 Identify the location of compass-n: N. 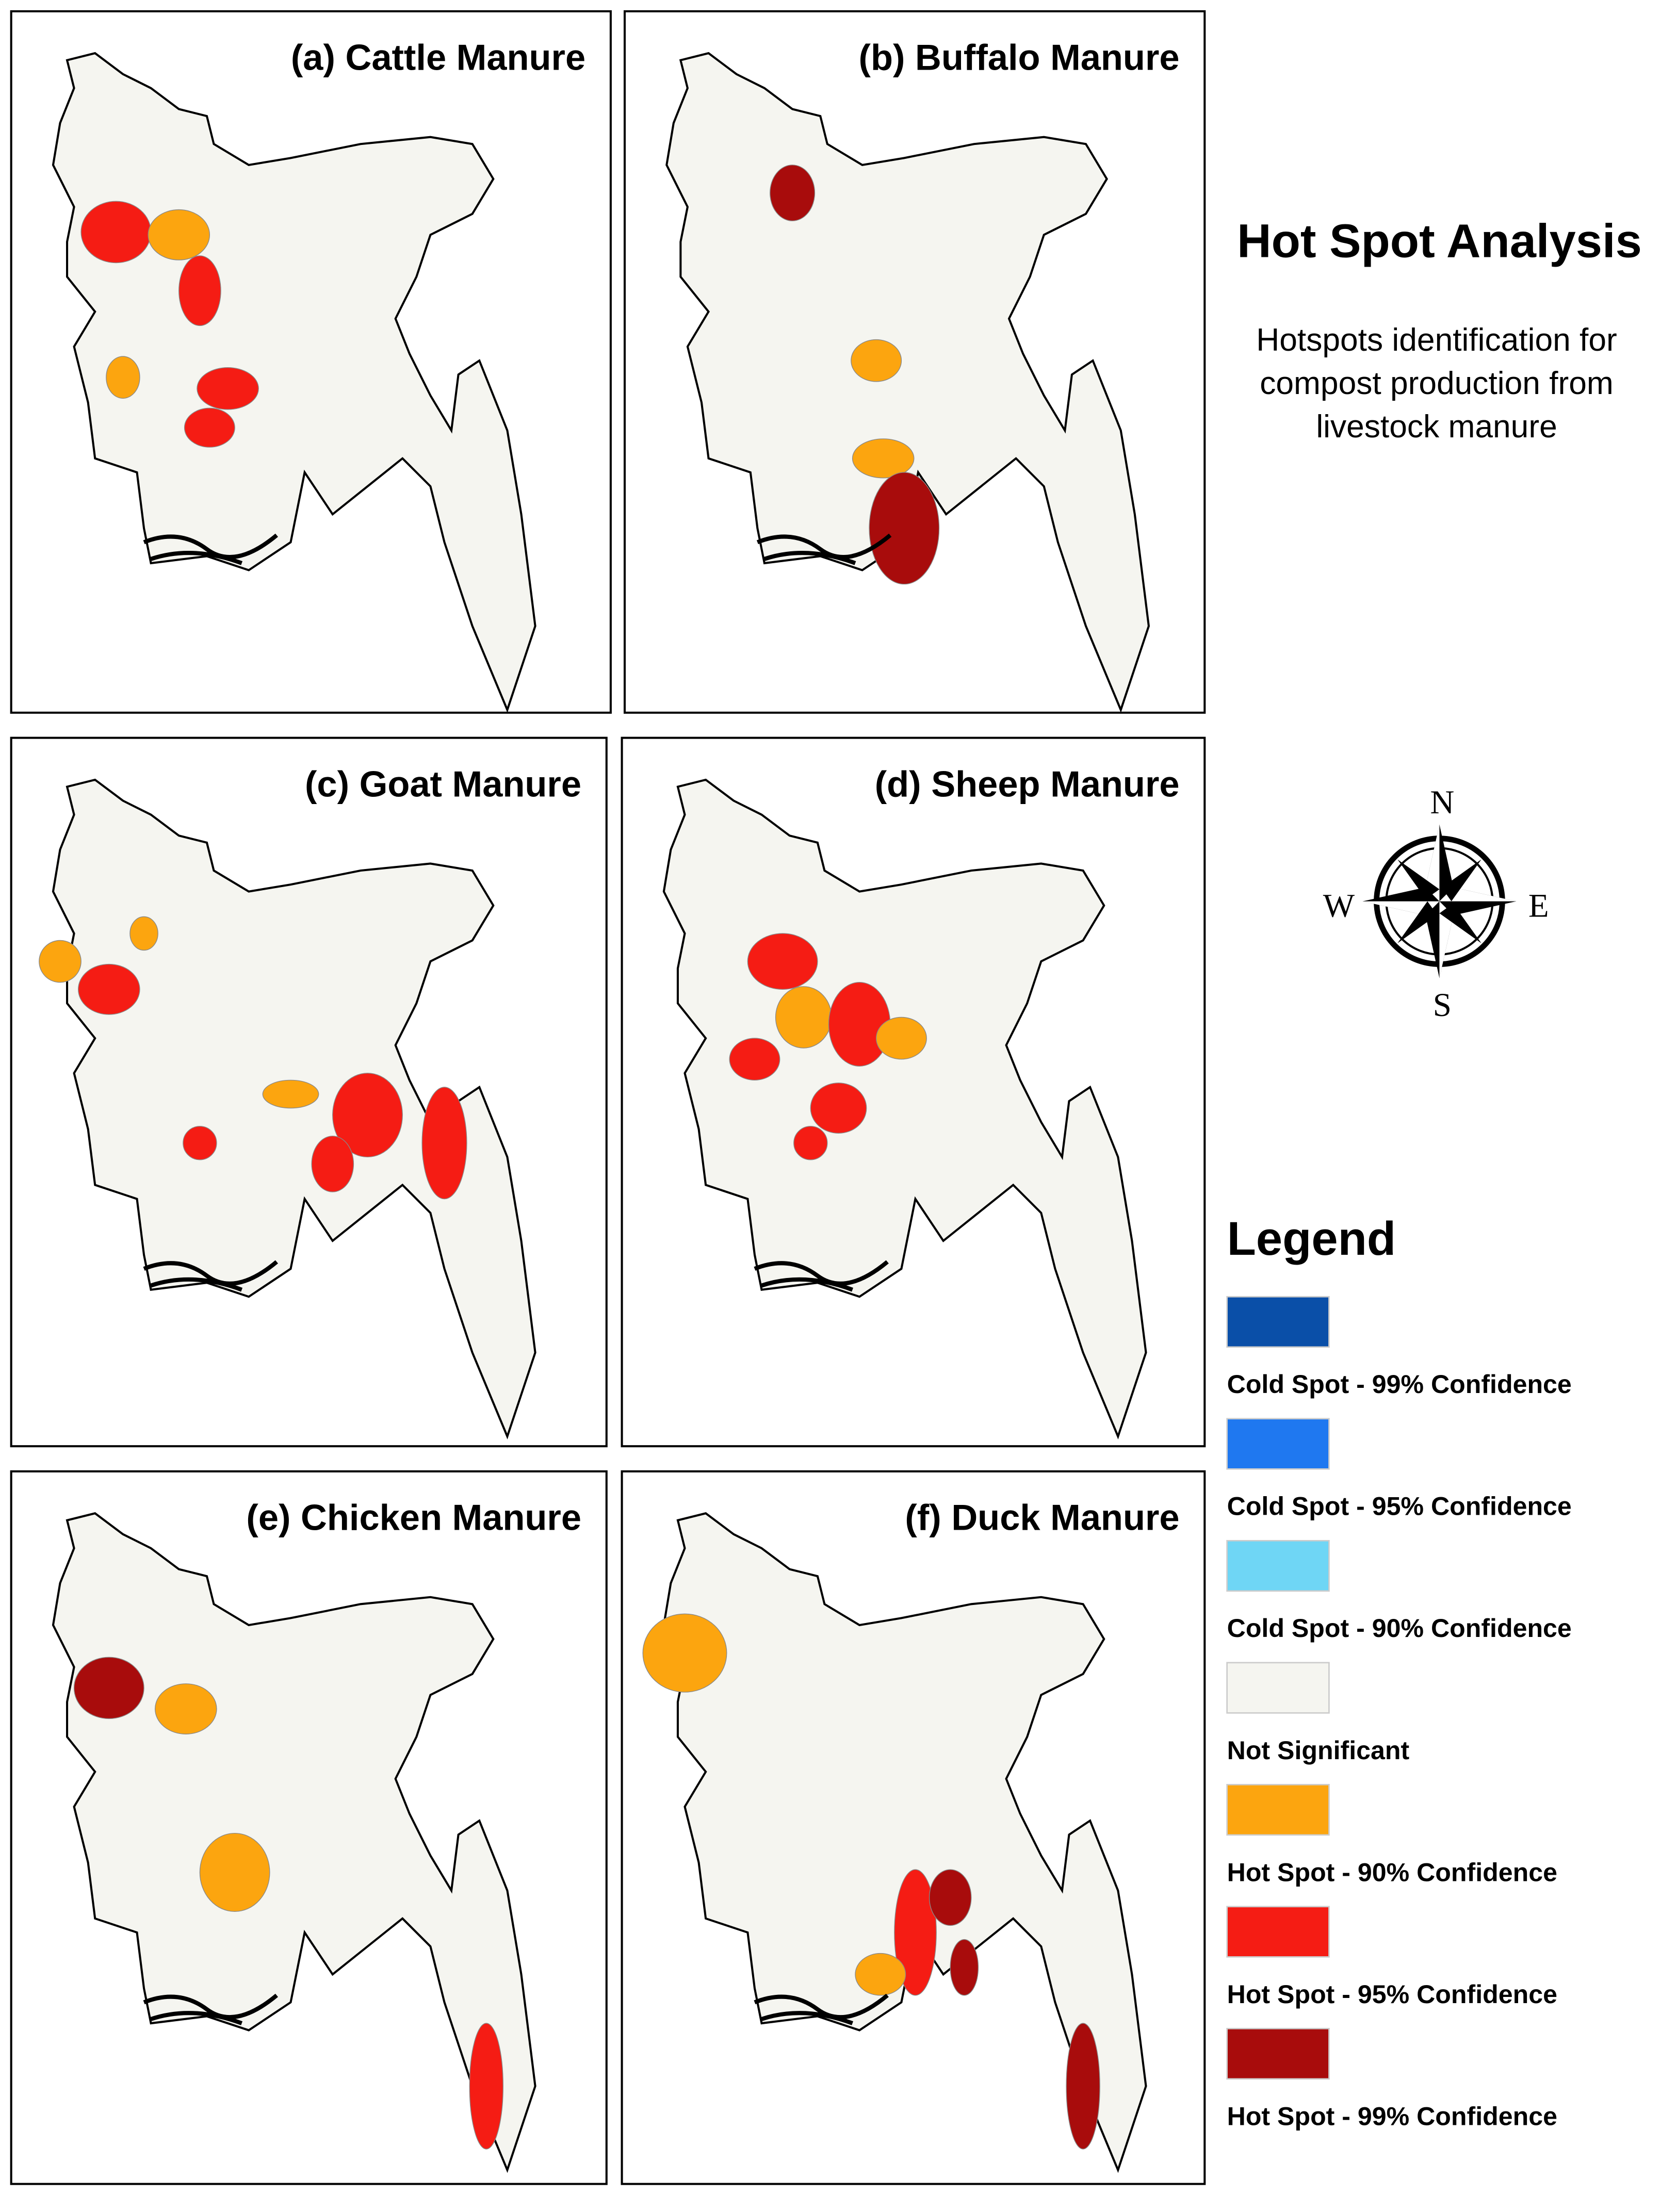
(1442, 802).